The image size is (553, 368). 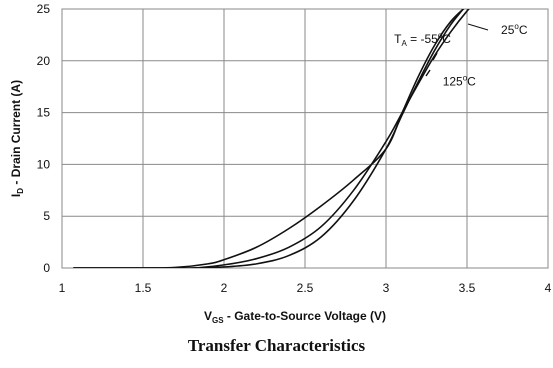 I want to click on y-tick-label: 0, so click(x=46, y=268).